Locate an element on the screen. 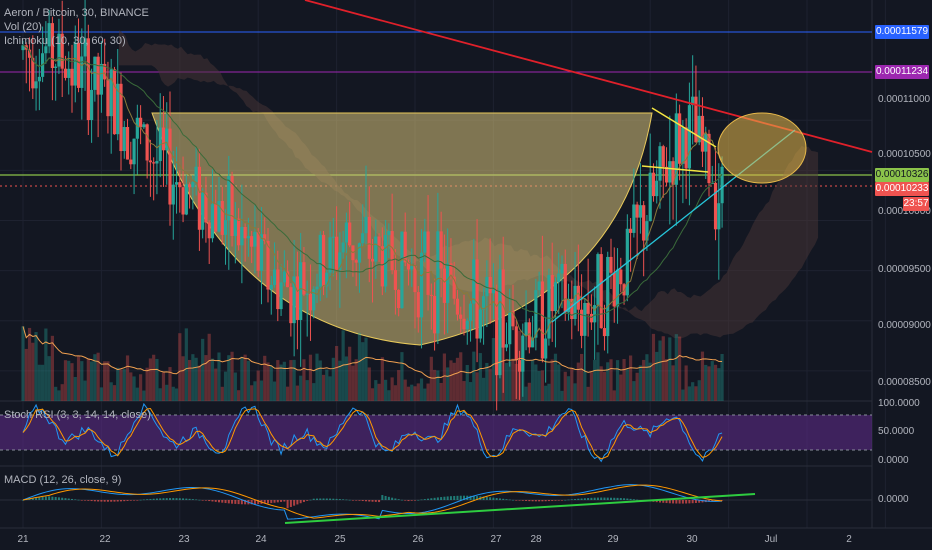 The image size is (932, 550). time-tick: 26 is located at coordinates (418, 539).